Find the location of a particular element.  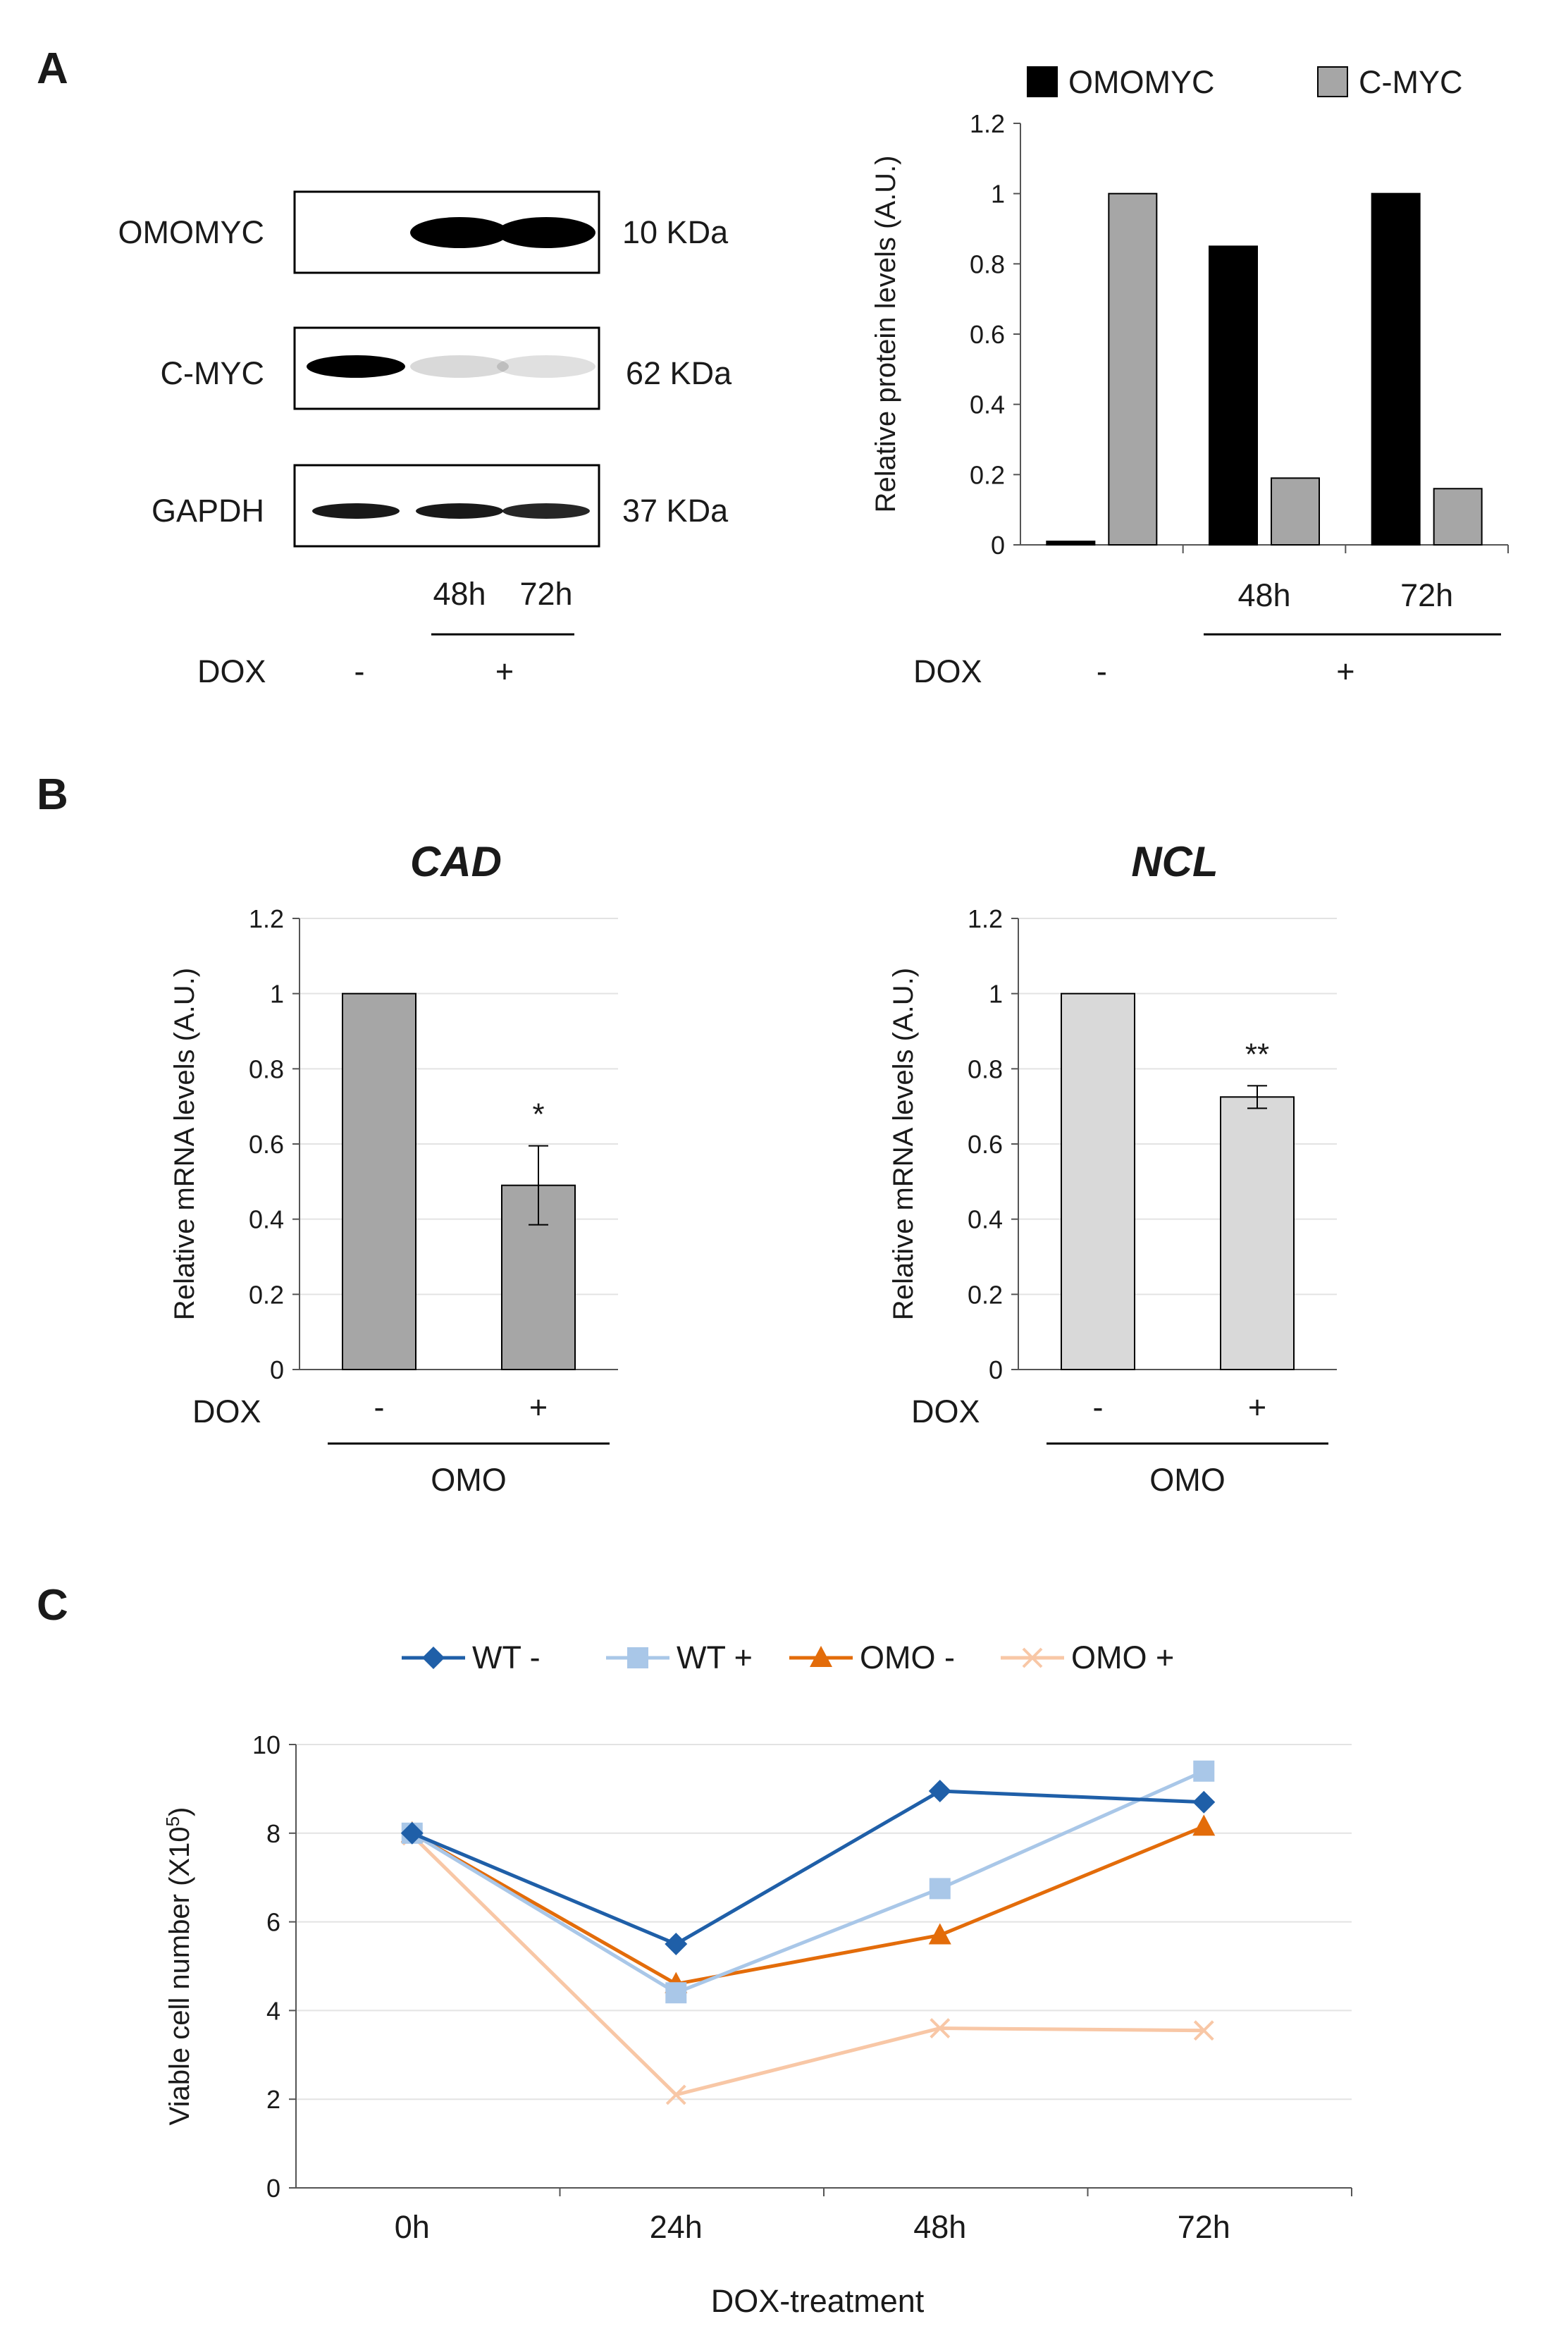

blot-dox-plus: + is located at coordinates (504, 671).